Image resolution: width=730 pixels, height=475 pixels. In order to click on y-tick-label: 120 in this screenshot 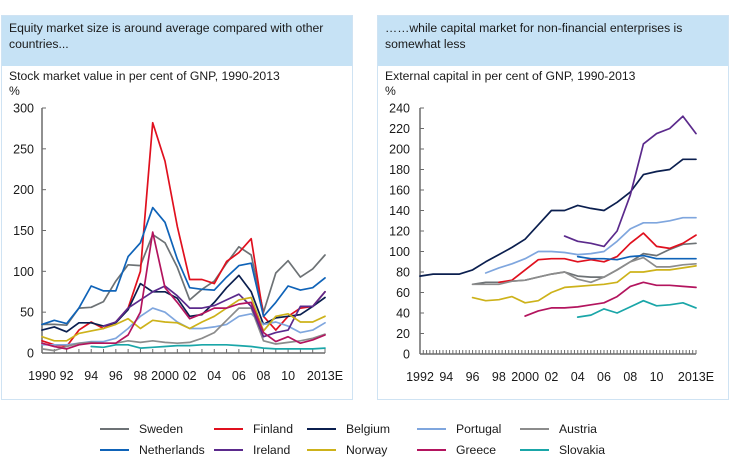, I will do `click(399, 232)`.